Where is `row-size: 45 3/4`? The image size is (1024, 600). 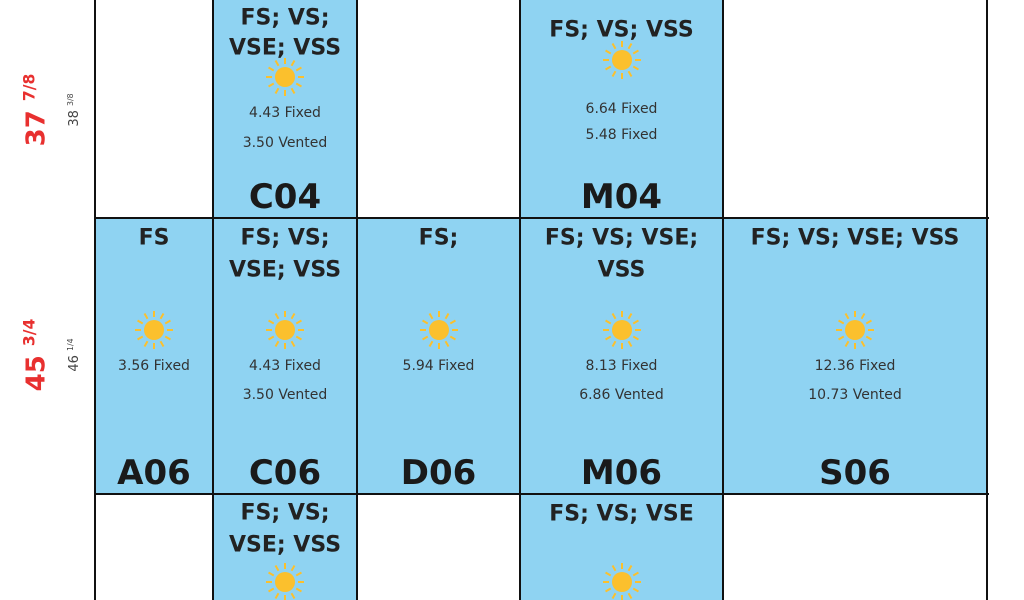
row-size: 45 3/4 is located at coordinates (36, 355).